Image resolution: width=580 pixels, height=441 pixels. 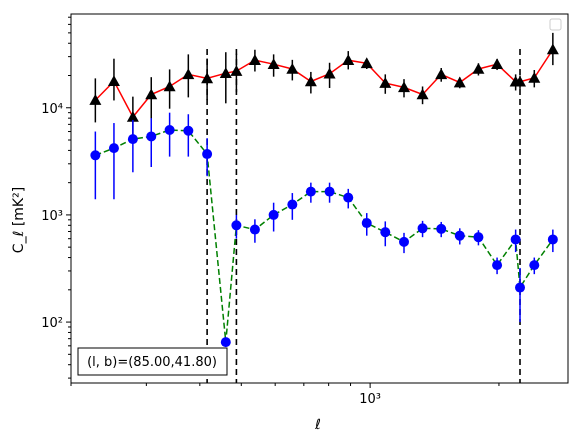 What do you see at coordinates (52, 109) in the screenshot?
I see `y-tick-label: 10⁴` at bounding box center [52, 109].